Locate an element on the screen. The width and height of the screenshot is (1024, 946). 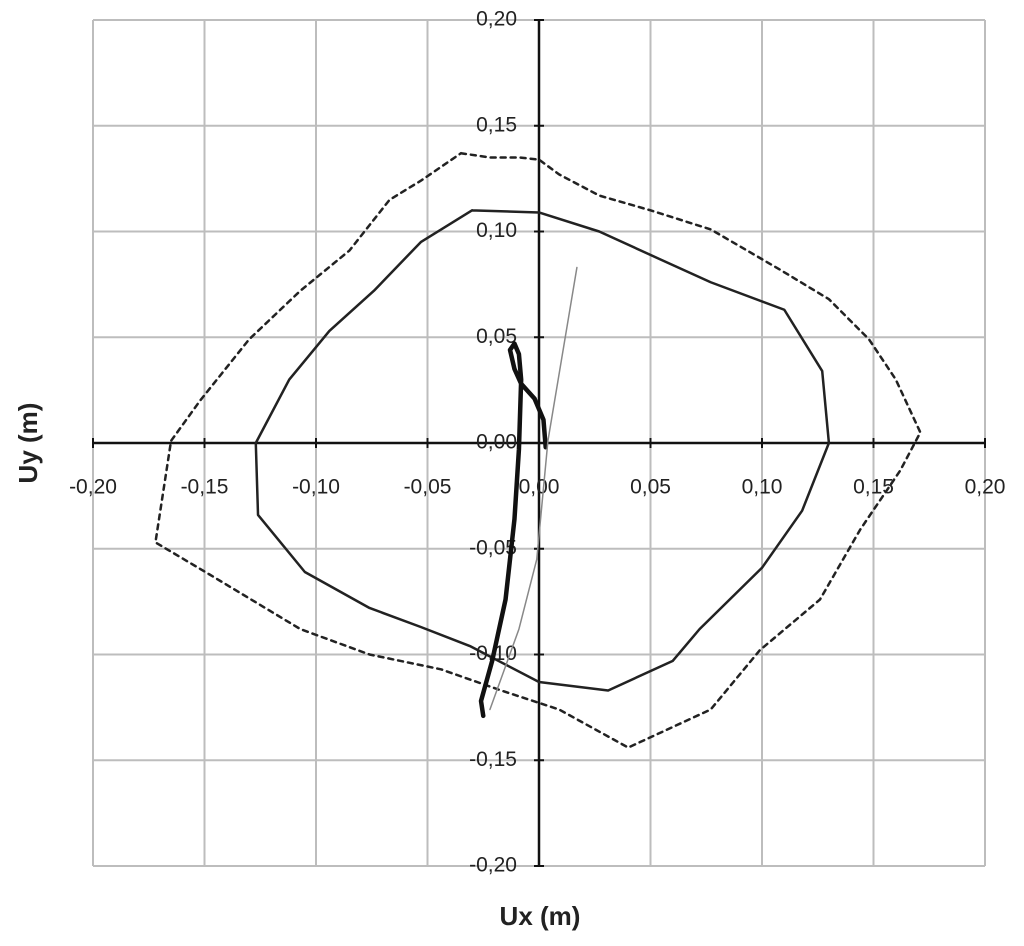
y-tick-label: 0,20 is located at coordinates (496, 19).